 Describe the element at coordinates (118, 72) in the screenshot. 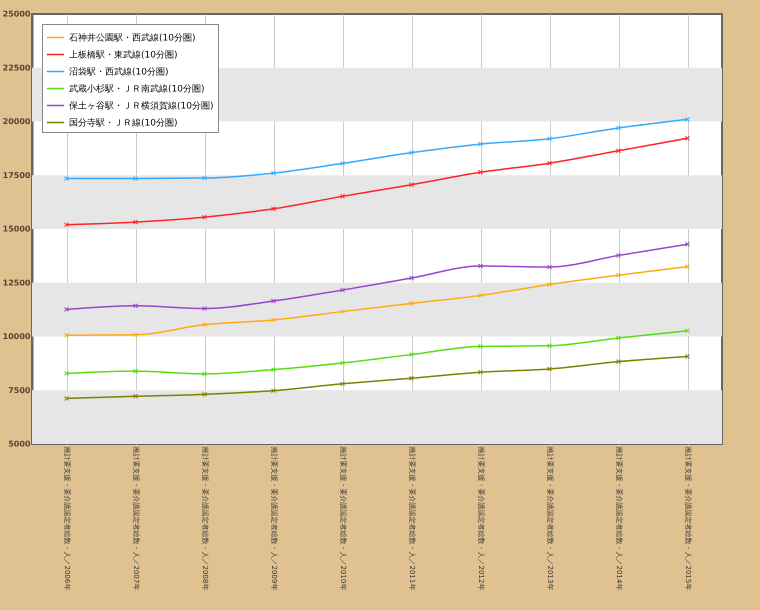

I see `legend-label: 沼袋駅・西武線(10分圏)` at that location.